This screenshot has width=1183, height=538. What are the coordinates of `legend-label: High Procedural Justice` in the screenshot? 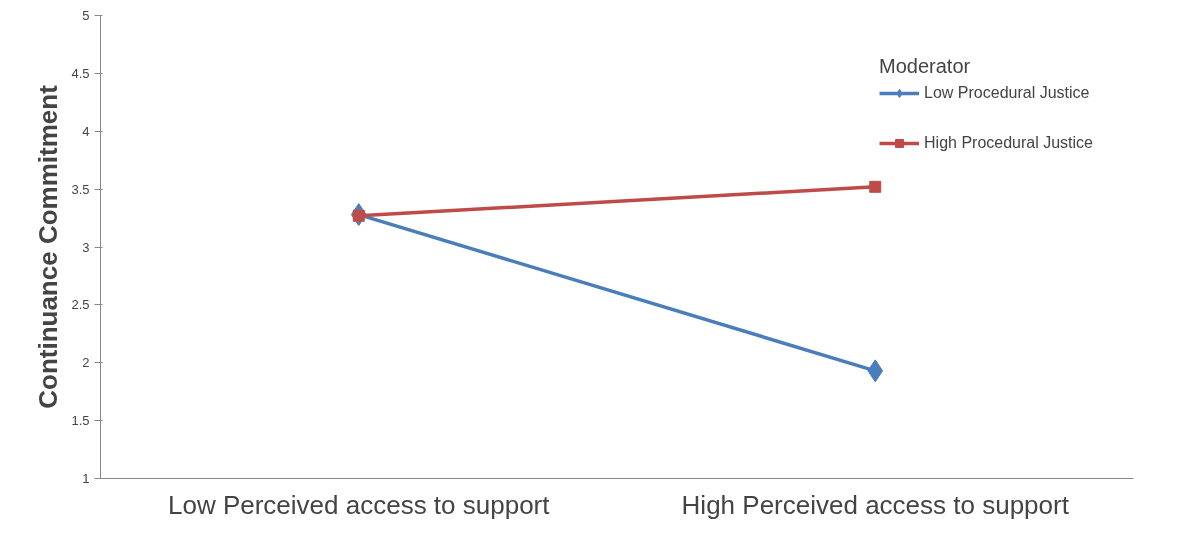 It's located at (1008, 143).